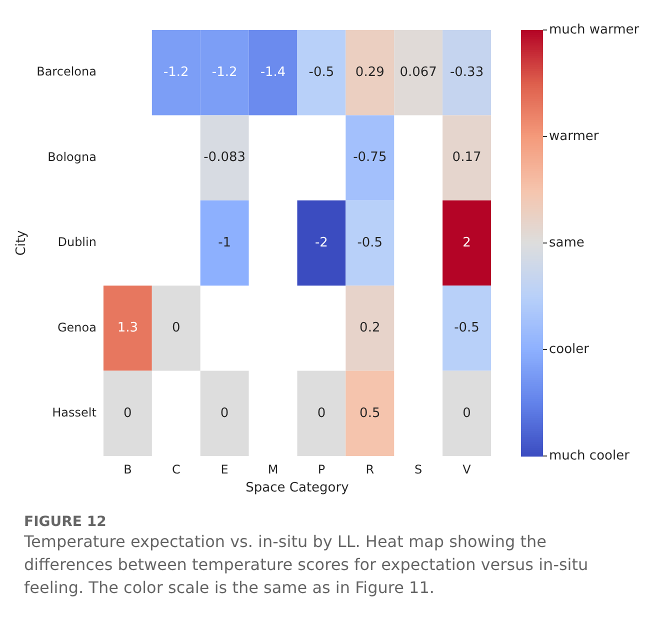 Image resolution: width=646 pixels, height=632 pixels. What do you see at coordinates (72, 157) in the screenshot?
I see `y-tick-label: Bologna` at bounding box center [72, 157].